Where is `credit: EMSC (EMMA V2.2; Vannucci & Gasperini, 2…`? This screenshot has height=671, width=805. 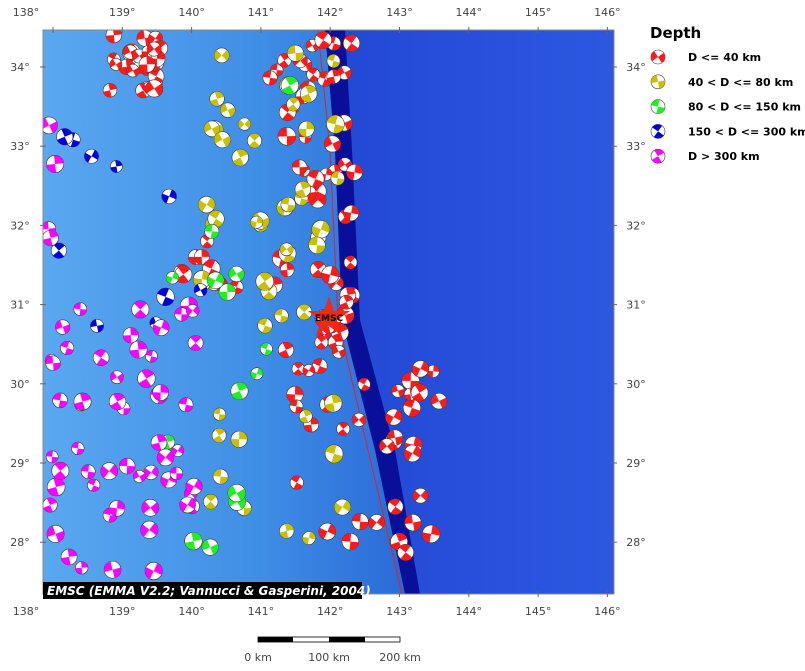
credit: EMSC (EMMA V2.2; Vannucci & Gasperini, 2… is located at coordinates (209, 591).